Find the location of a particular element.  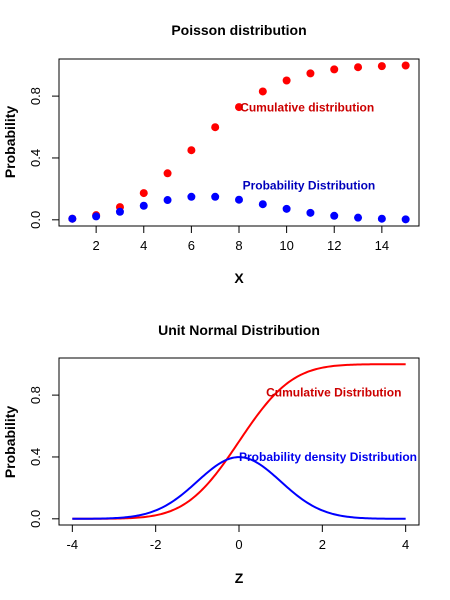

poisson-x-ticks: 2 4 6 8 10 12 14 is located at coordinates (241, 239).